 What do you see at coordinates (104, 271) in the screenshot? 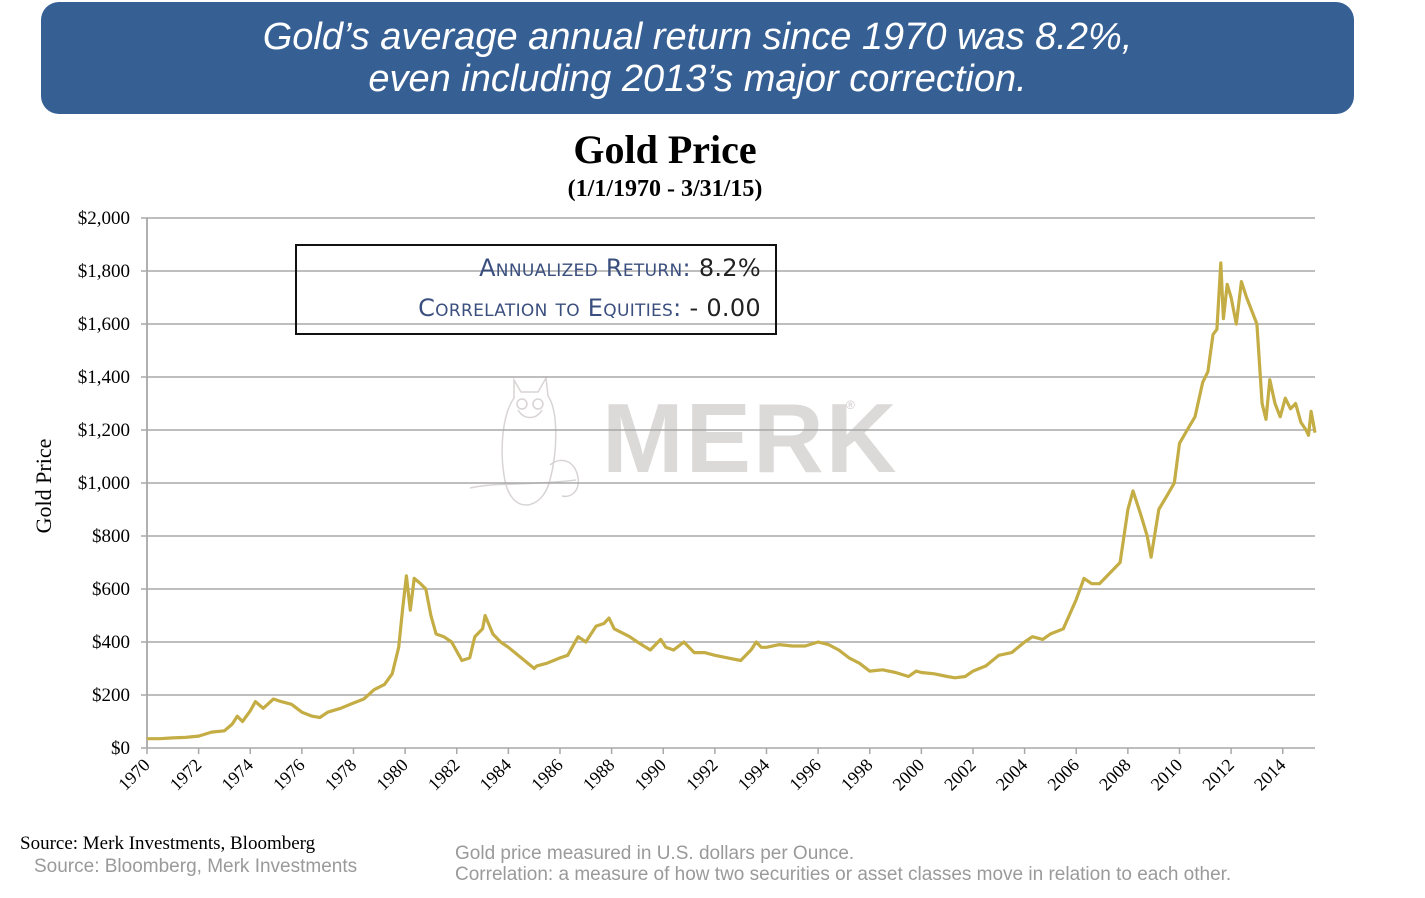
I see `y-tick-label: $1,800` at bounding box center [104, 271].